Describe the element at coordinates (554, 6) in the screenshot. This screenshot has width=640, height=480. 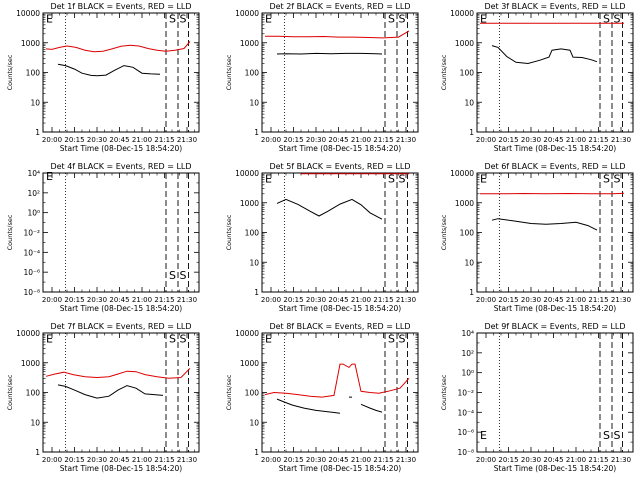
I see `chart-title: Det 3f BLACK = Events, RED = LLD` at that location.